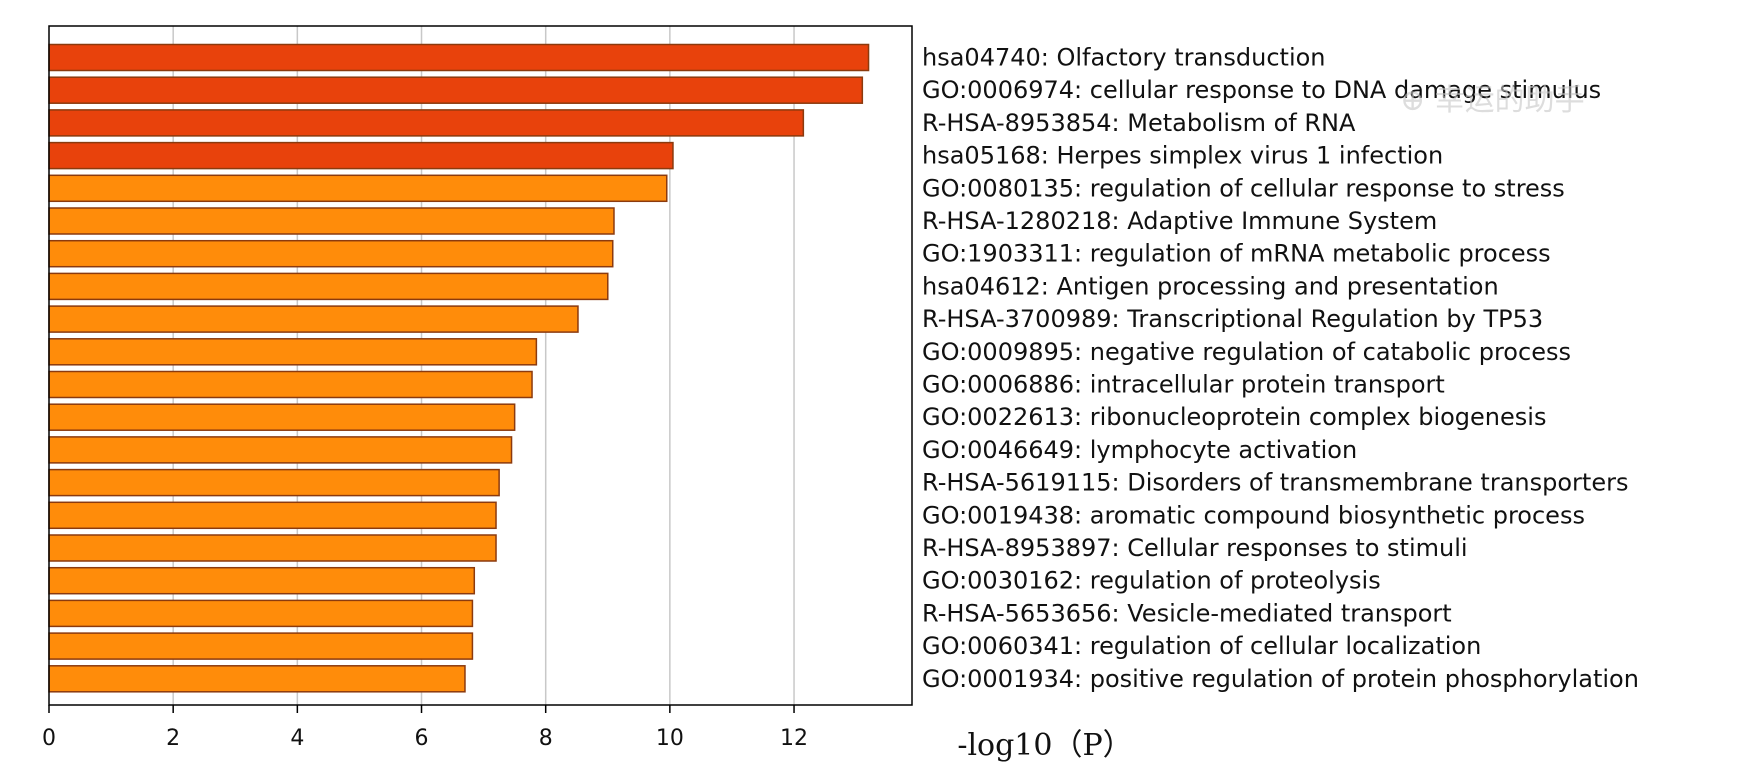 This screenshot has height=767, width=1741. What do you see at coordinates (794, 738) in the screenshot?
I see `x-tick-label-12: 12` at bounding box center [794, 738].